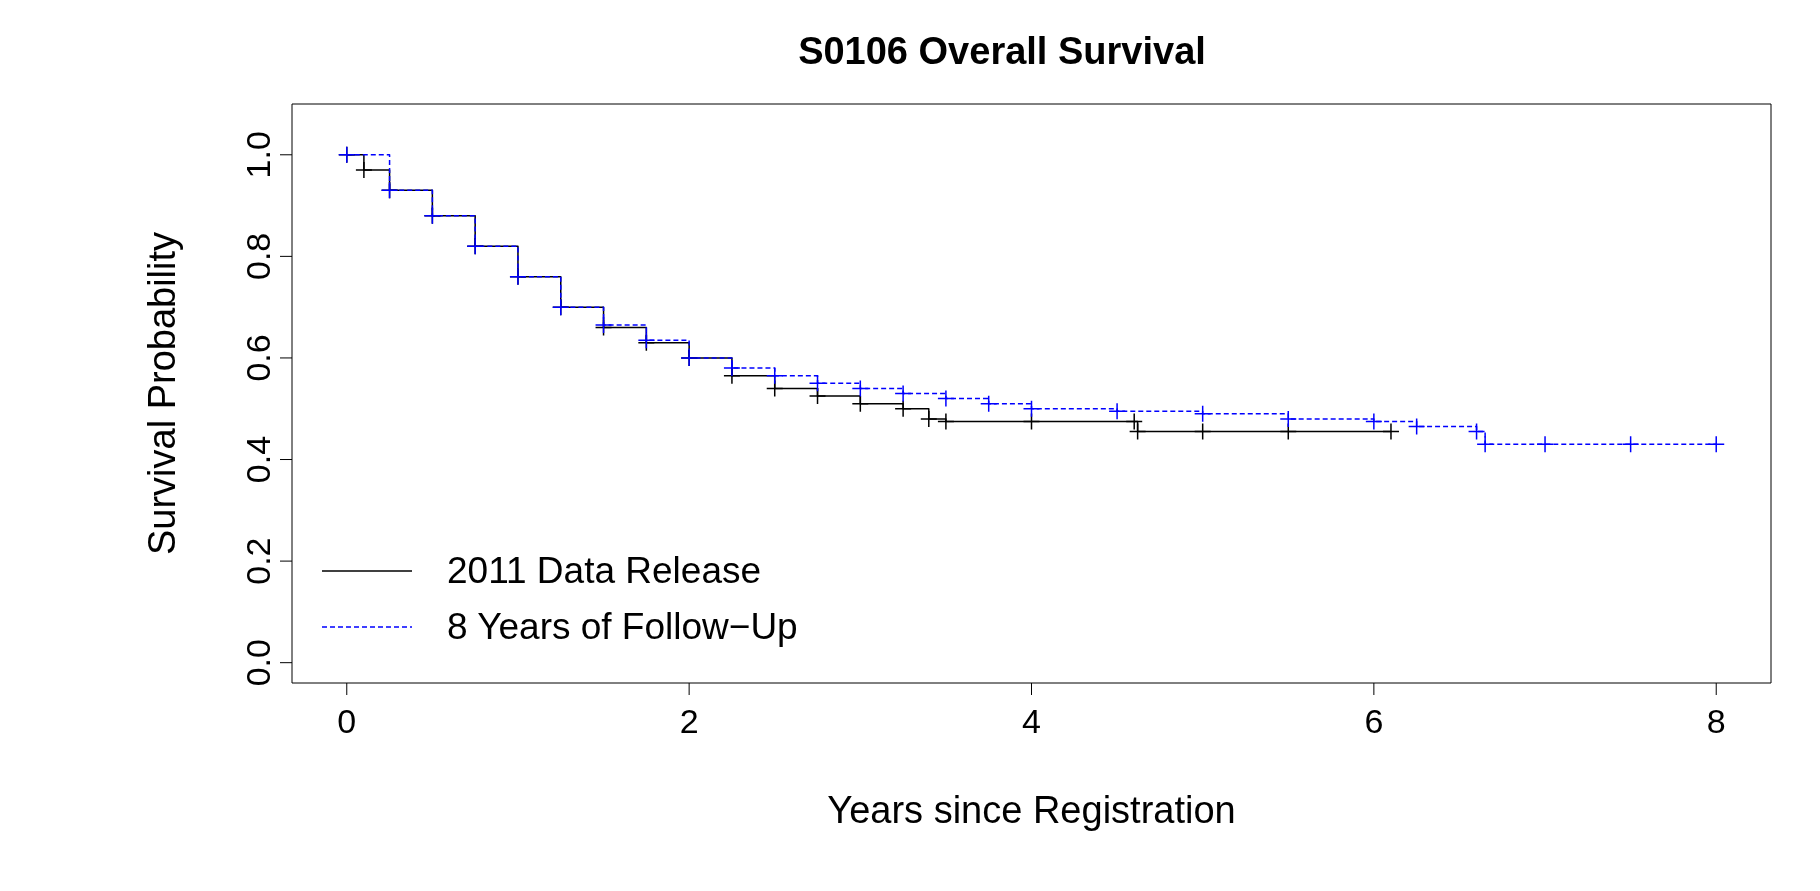 This screenshot has height=891, width=1820. I want to click on y-tick-label: 0.4, so click(258, 459).